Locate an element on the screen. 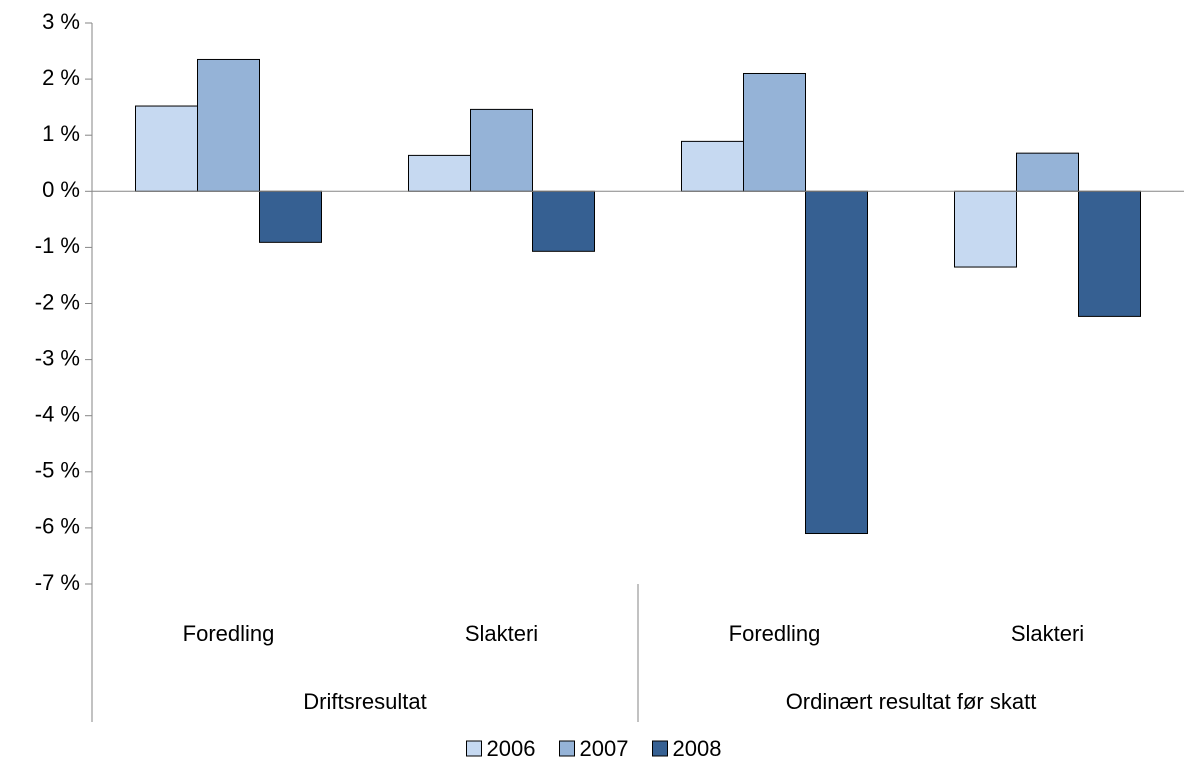  group-label: Ordinært resultat før skatt is located at coordinates (911, 701).